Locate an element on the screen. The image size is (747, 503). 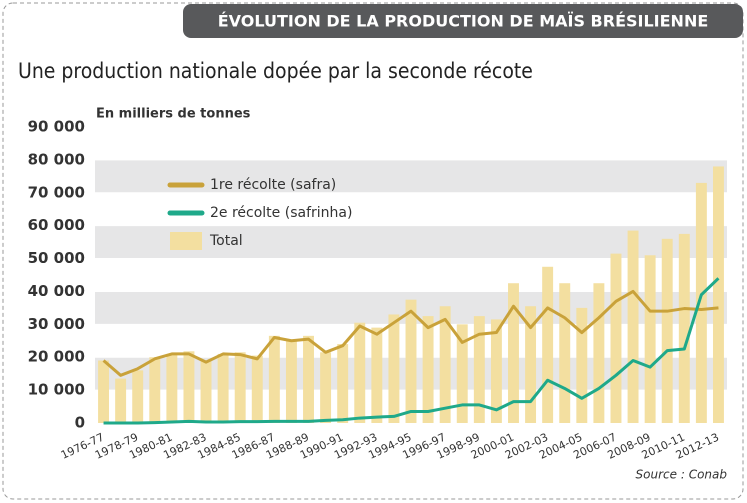
y-tick-label: 50 000 is located at coordinates (56, 258).